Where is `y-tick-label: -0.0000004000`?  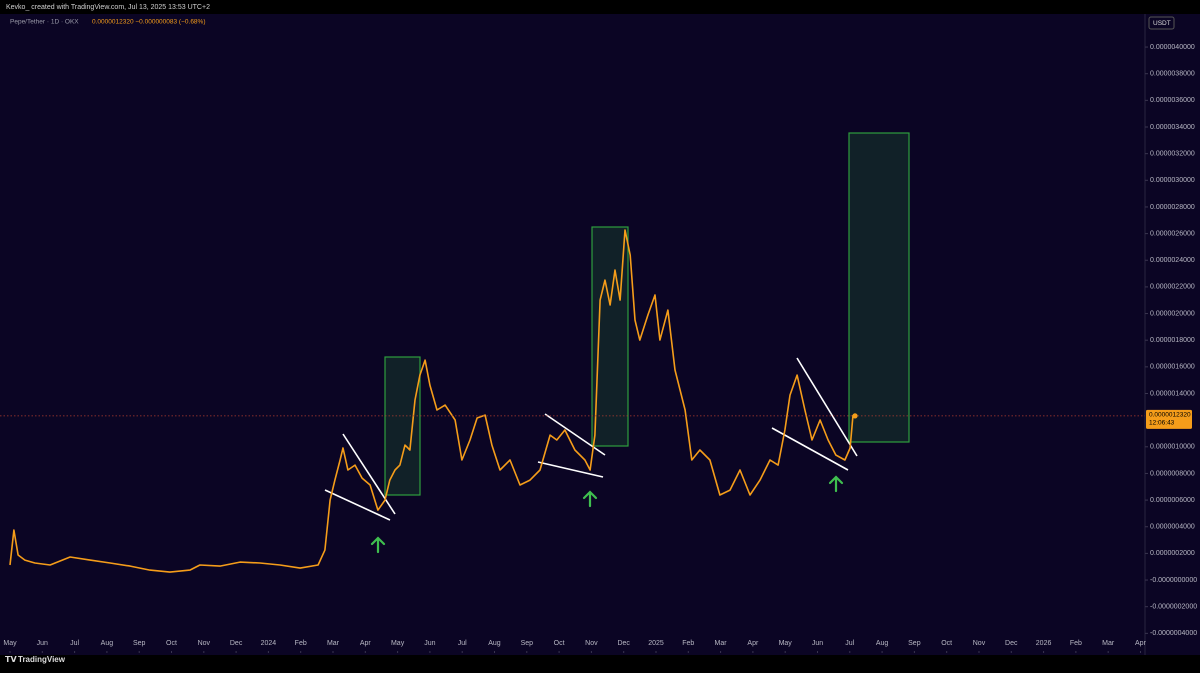 y-tick-label: -0.0000004000 is located at coordinates (1173, 633).